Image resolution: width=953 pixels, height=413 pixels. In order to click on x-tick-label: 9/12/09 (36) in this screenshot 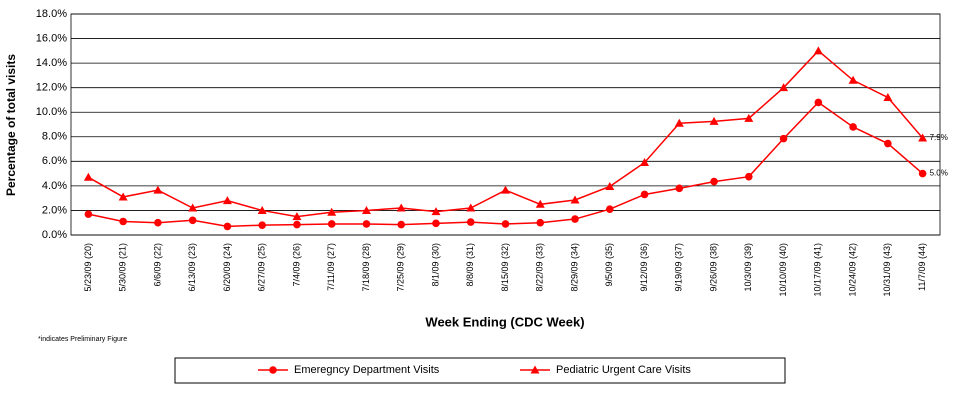, I will do `click(644, 267)`.